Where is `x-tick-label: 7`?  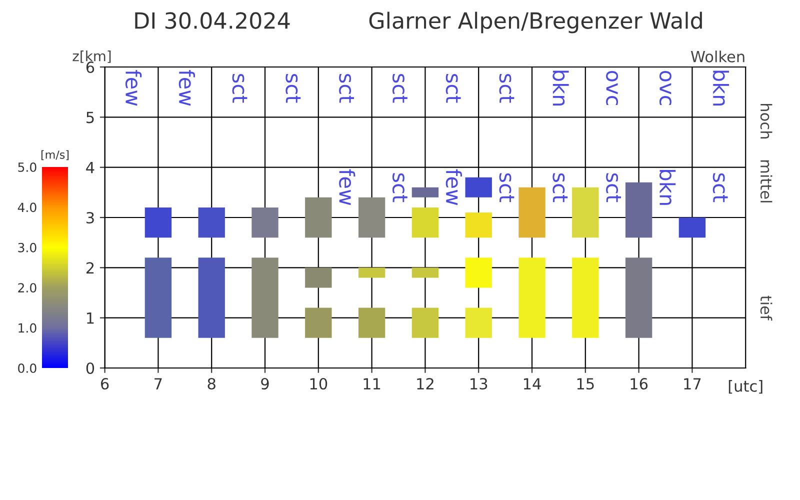 x-tick-label: 7 is located at coordinates (158, 384).